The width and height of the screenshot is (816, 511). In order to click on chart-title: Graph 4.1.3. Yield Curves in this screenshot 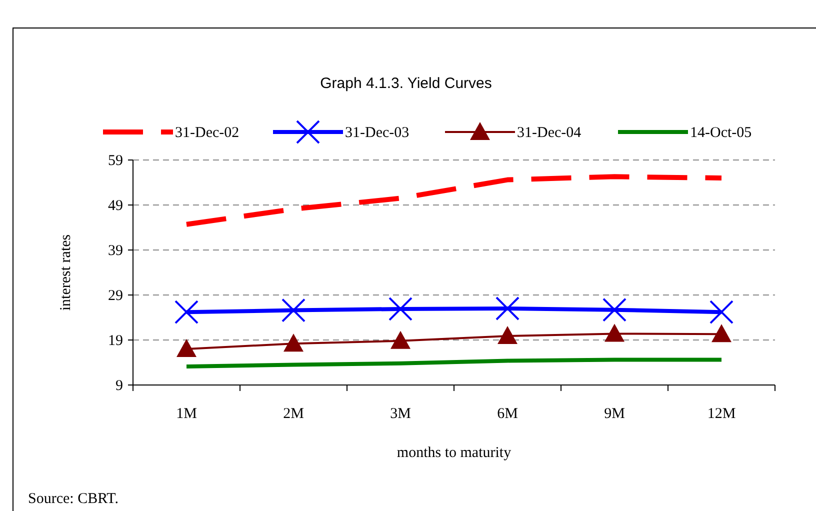, I will do `click(406, 83)`.